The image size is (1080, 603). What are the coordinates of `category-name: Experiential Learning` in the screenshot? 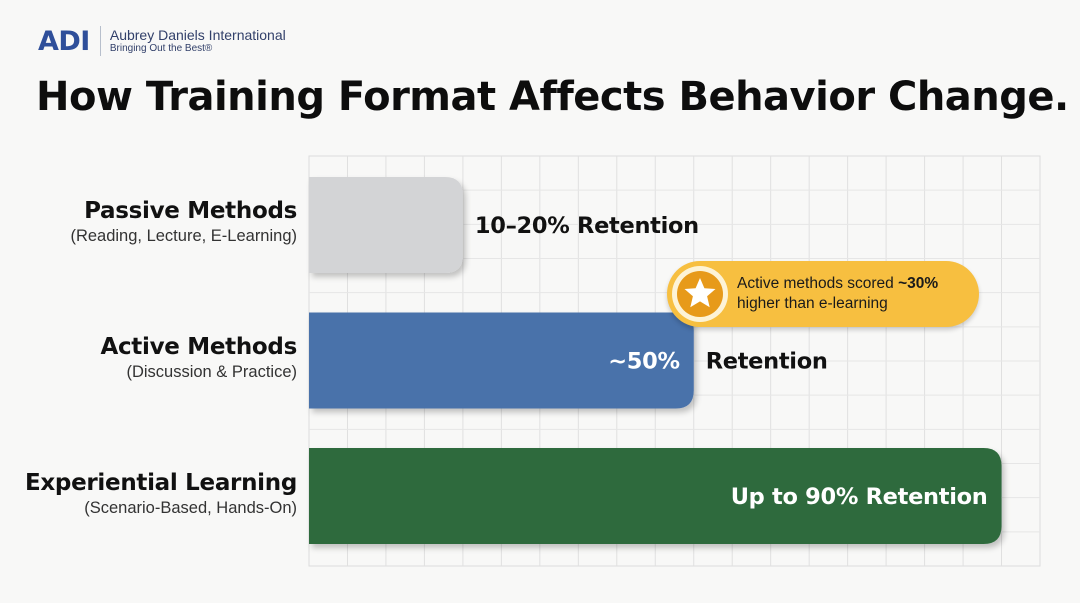 It's located at (160, 483).